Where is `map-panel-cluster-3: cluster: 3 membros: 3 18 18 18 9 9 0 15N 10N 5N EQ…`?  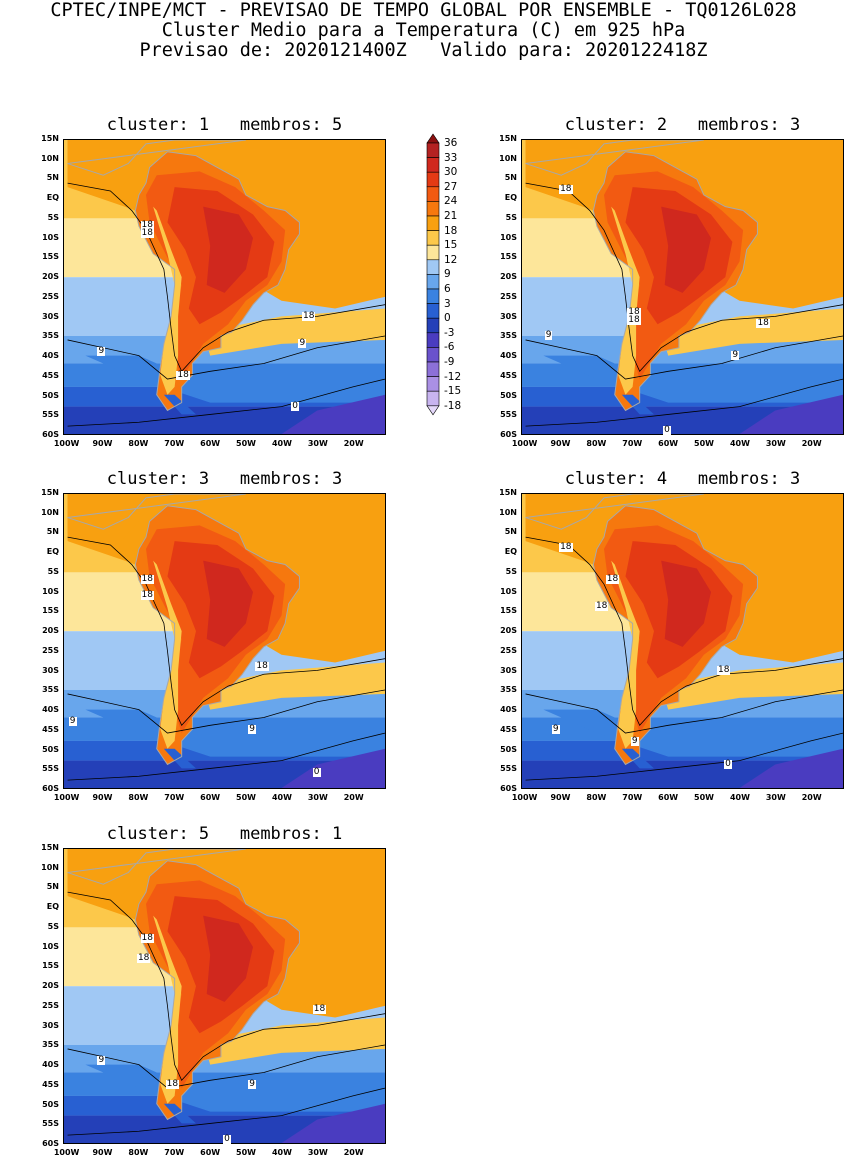 map-panel-cluster-3: cluster: 3 membros: 3 18 18 18 9 9 0 15N 10N 5N EQ… is located at coordinates (213, 635).